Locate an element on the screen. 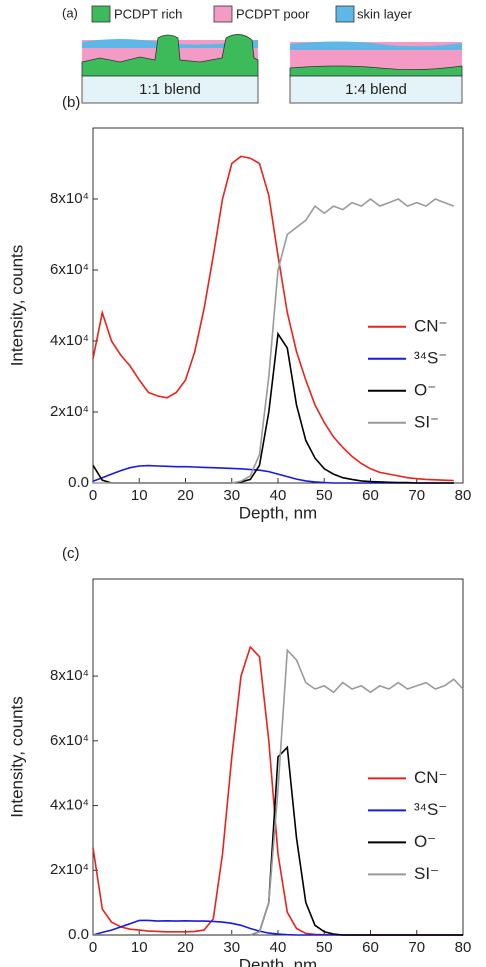 Image resolution: width=486 pixels, height=967 pixels. legend-text: PCDPT poor is located at coordinates (273, 13).